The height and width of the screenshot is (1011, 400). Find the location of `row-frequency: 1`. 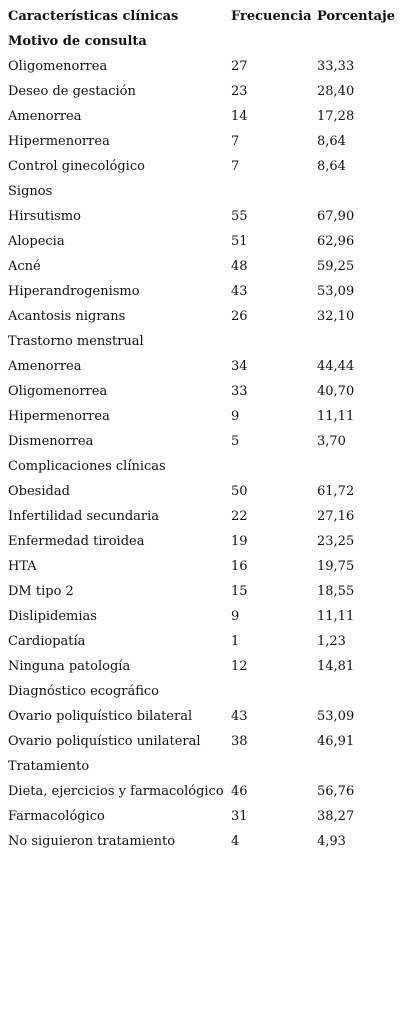

row-frequency: 1 is located at coordinates (235, 641).